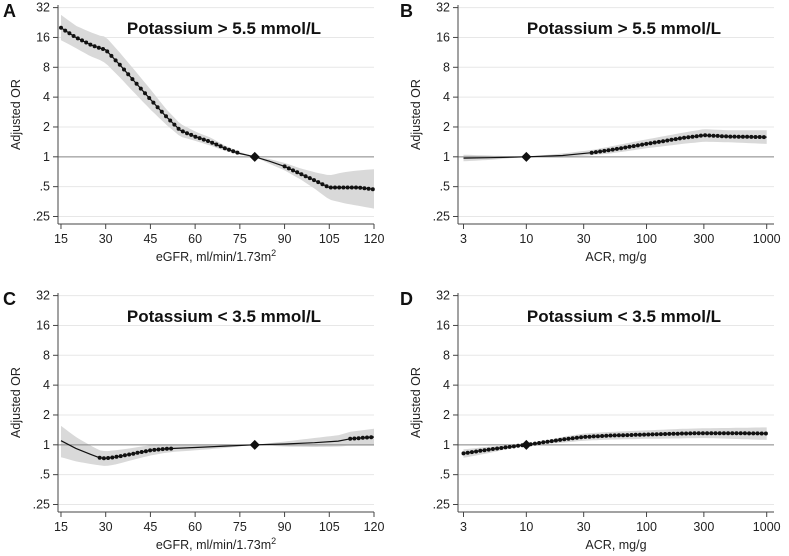 The image size is (789, 556). What do you see at coordinates (446, 67) in the screenshot?
I see `y-tick-label: 8` at bounding box center [446, 67].